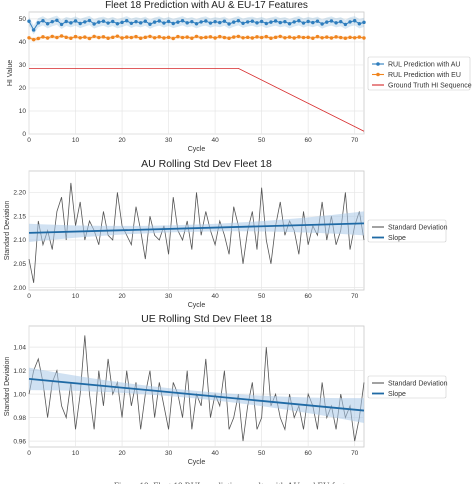  I want to click on y-tick-label: 2.15, so click(19, 216).